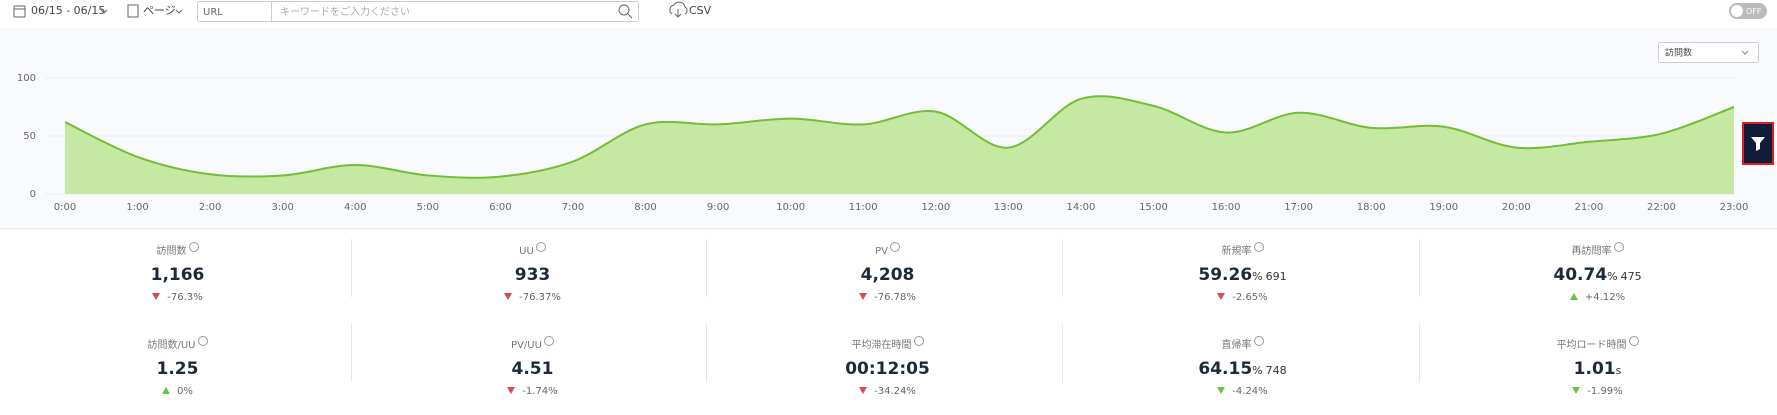 This screenshot has height=415, width=1777. I want to click on metric-card: 直帰率 64.15% 748 -4.24%, so click(1242, 366).